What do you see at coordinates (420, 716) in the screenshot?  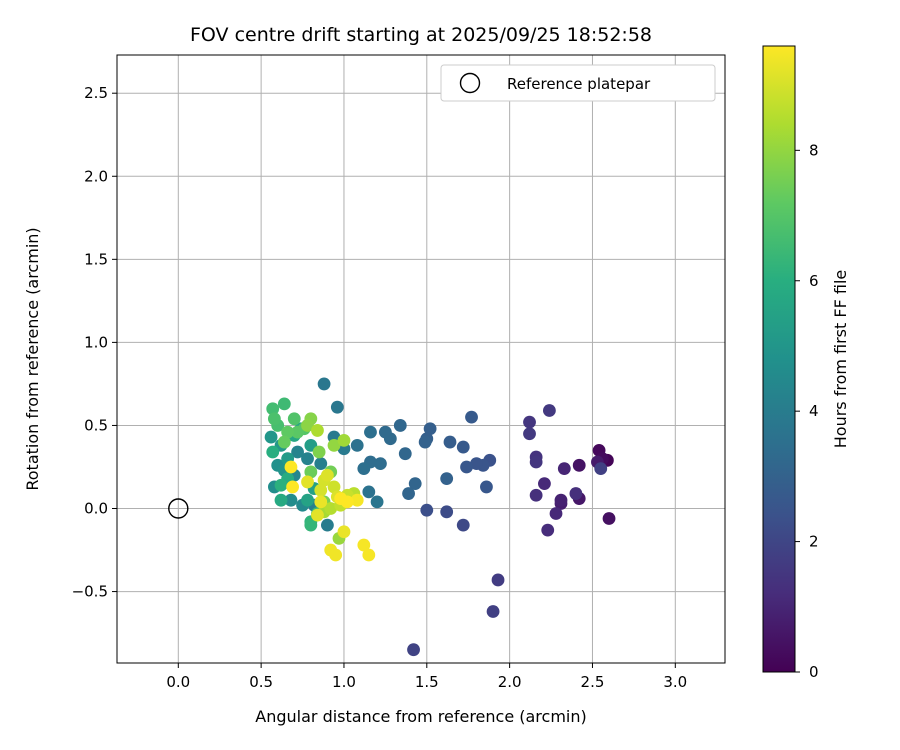 I see `x-axis-label: Angular distance from reference (arcmin)` at bounding box center [420, 716].